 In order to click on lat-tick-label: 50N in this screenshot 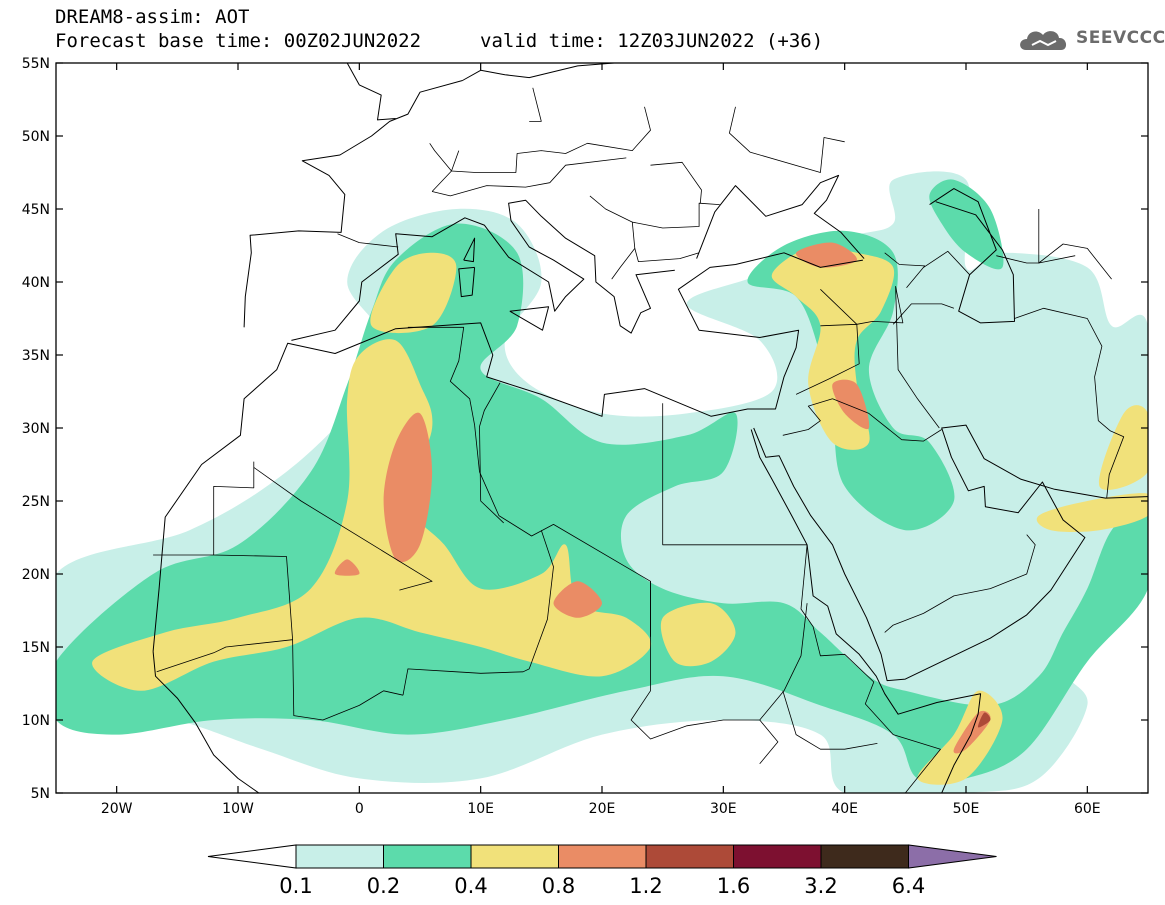, I will do `click(36, 137)`.